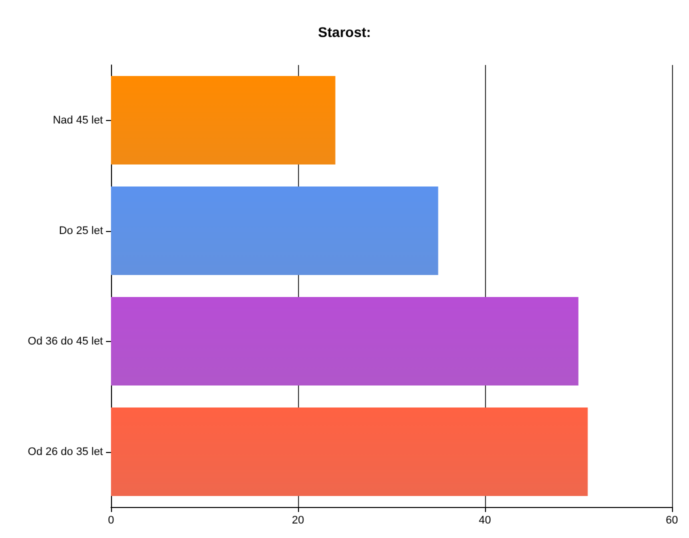  Describe the element at coordinates (298, 520) in the screenshot. I see `x-tick-label: 20` at that location.